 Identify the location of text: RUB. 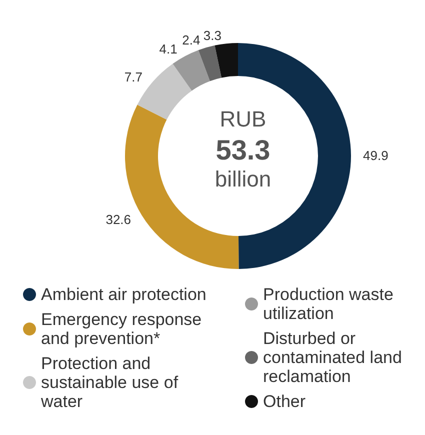
(243, 119).